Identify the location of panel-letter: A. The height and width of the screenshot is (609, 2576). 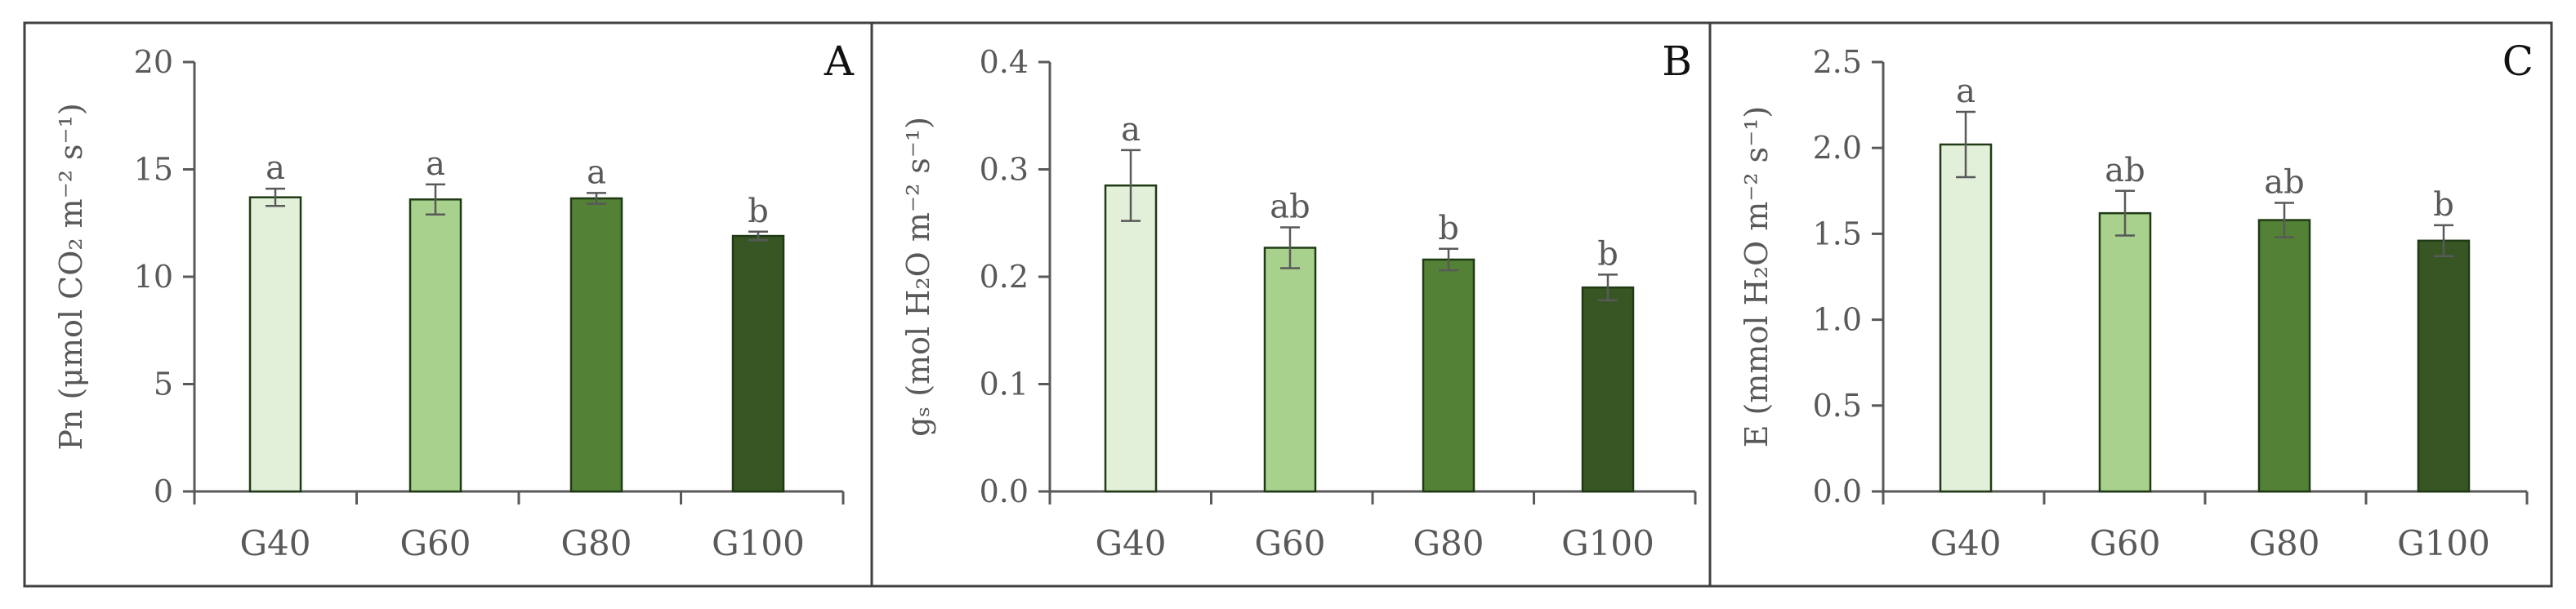
(840, 62).